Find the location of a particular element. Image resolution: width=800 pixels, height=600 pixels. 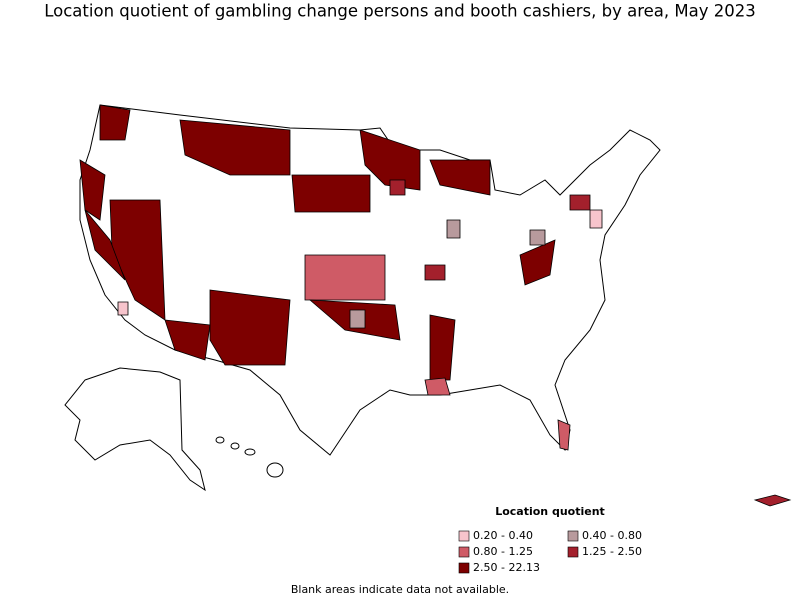

hawaii-outline is located at coordinates (249, 457).